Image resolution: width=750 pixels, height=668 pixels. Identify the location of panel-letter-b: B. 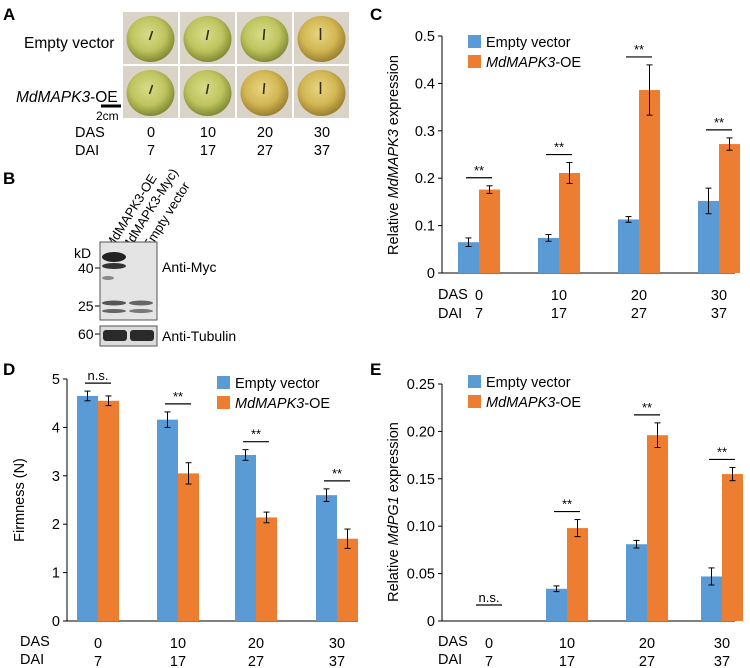
(9, 178).